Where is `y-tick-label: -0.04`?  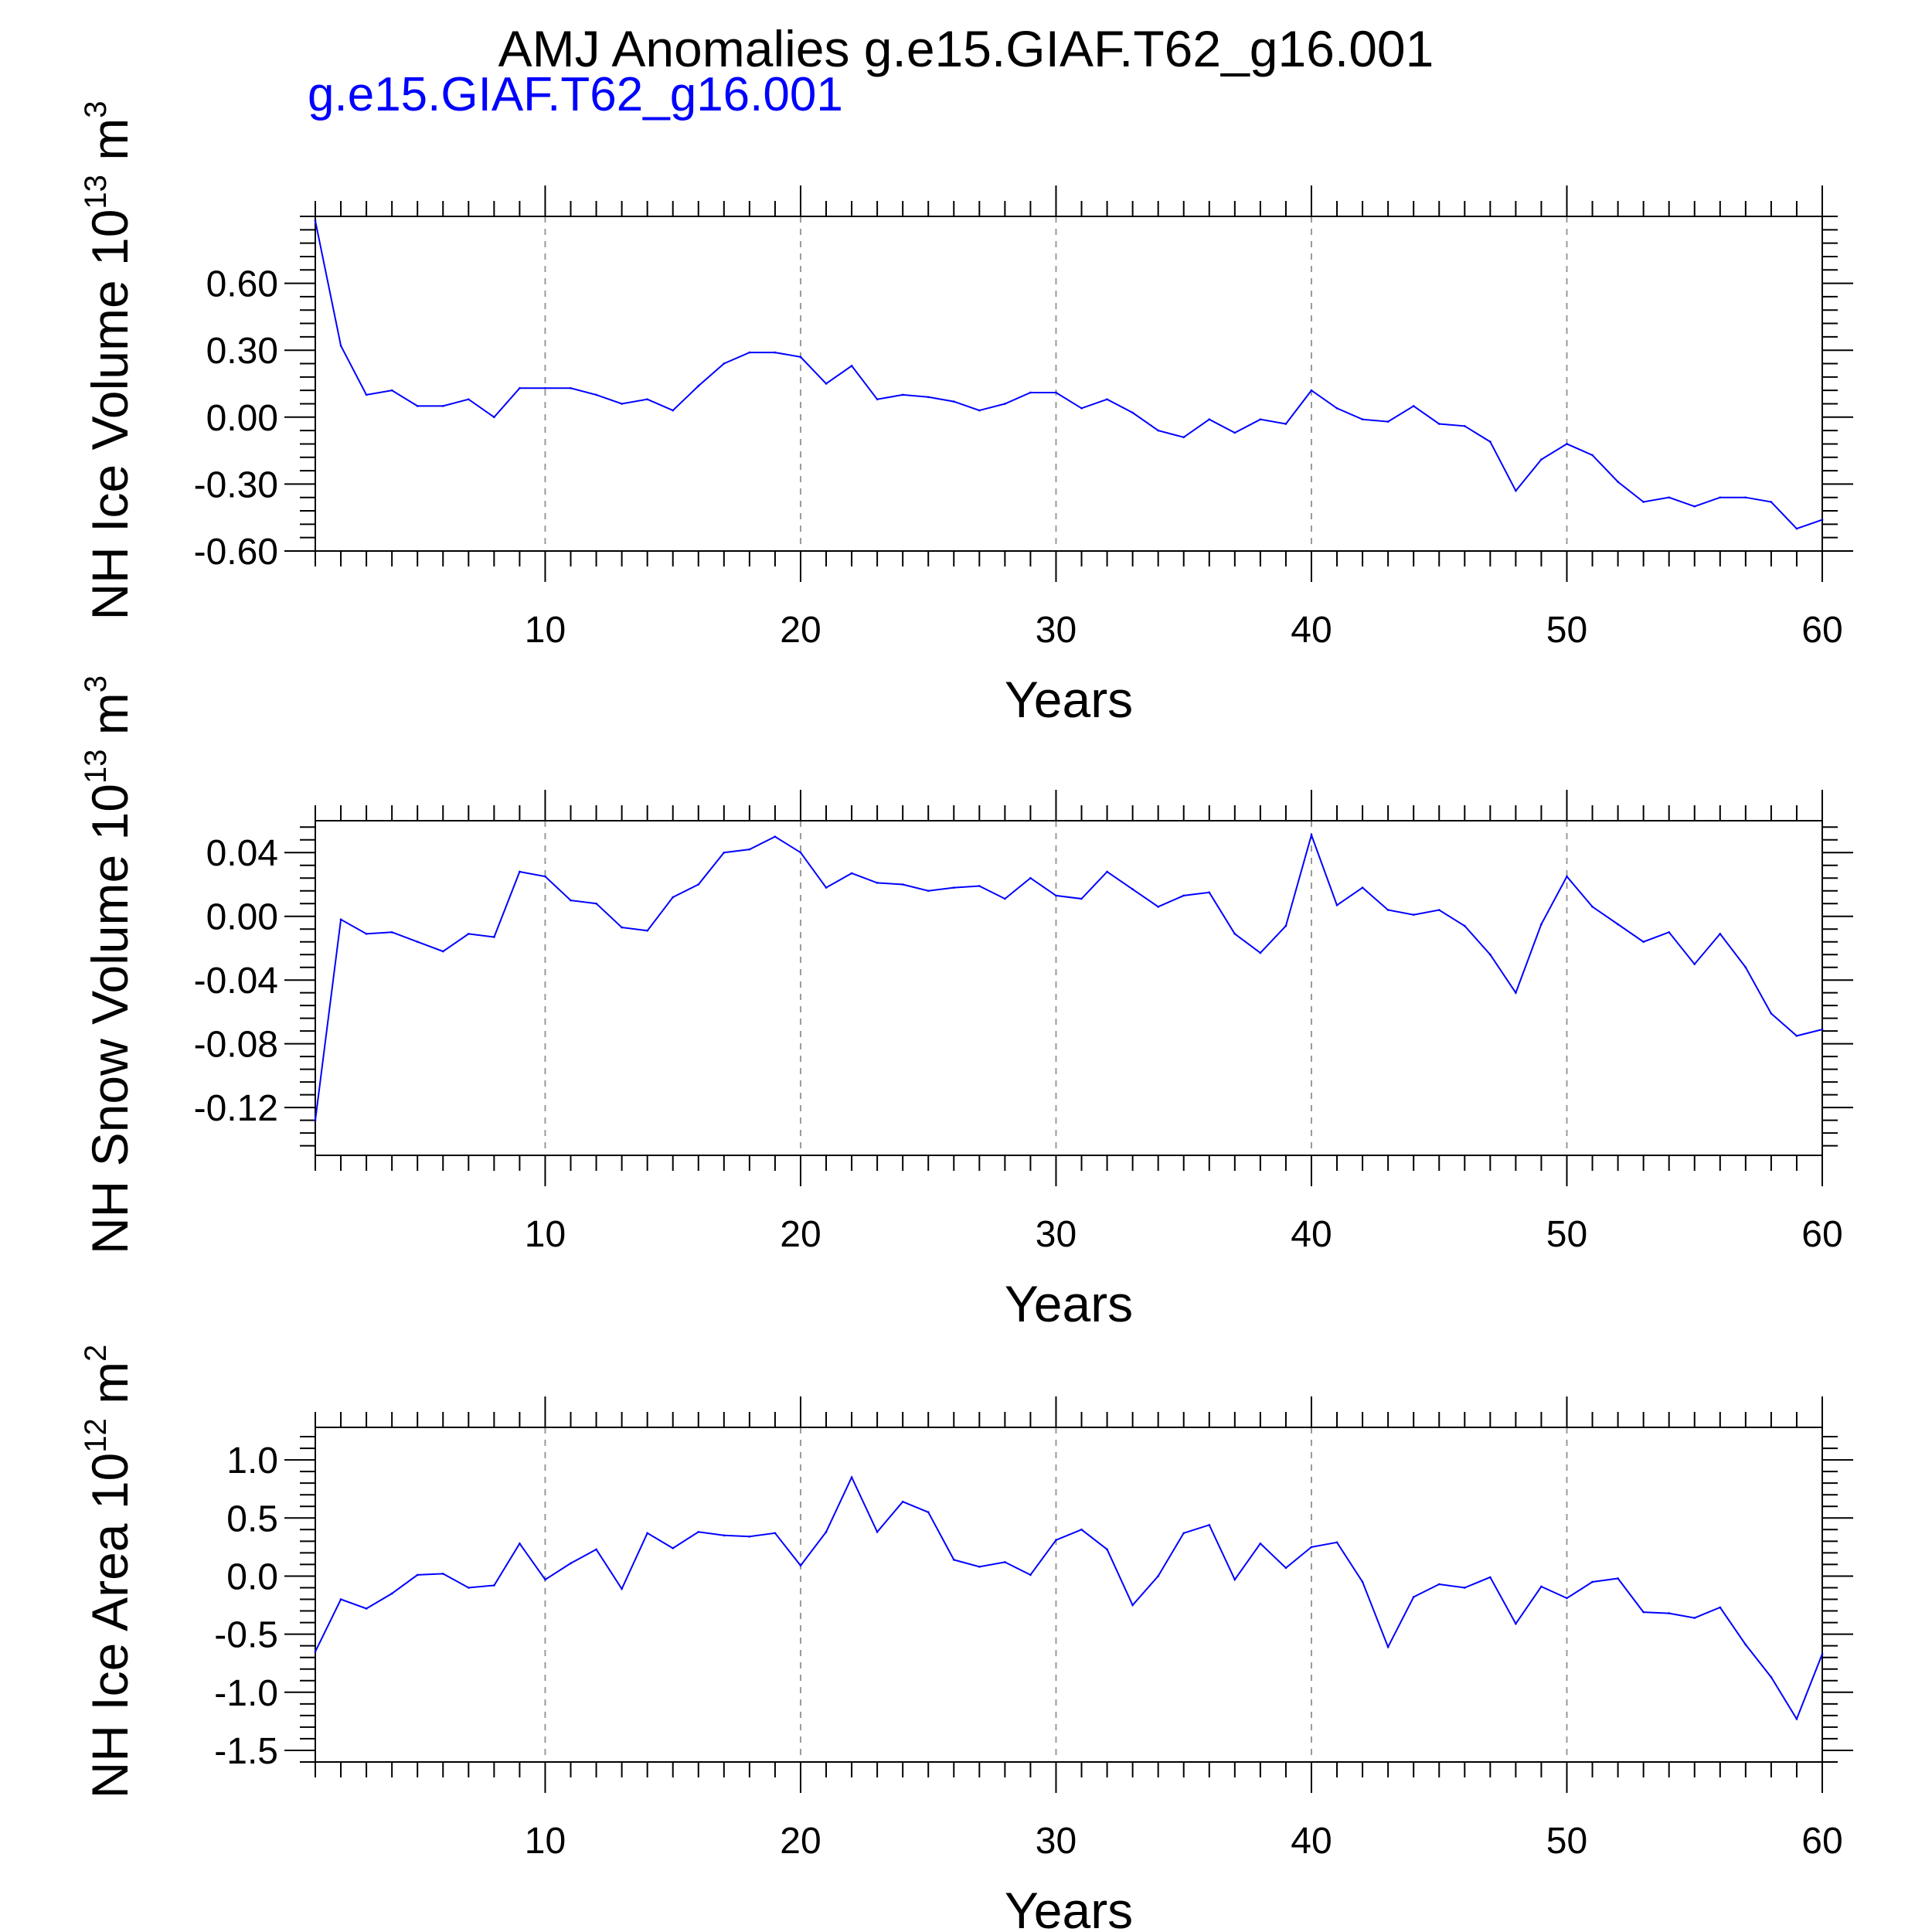
y-tick-label: -0.04 is located at coordinates (236, 982).